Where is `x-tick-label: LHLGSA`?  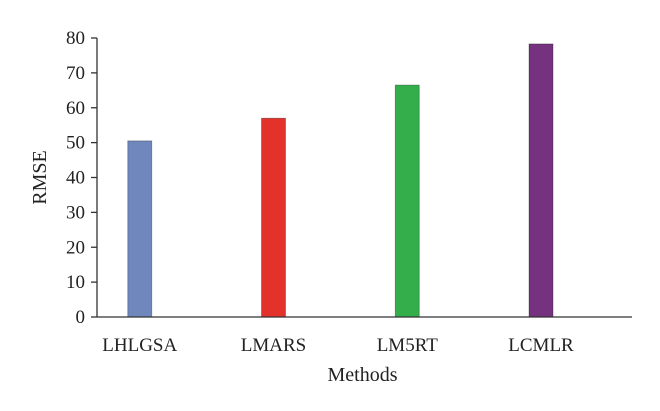
x-tick-label: LHLGSA is located at coordinates (139, 345).